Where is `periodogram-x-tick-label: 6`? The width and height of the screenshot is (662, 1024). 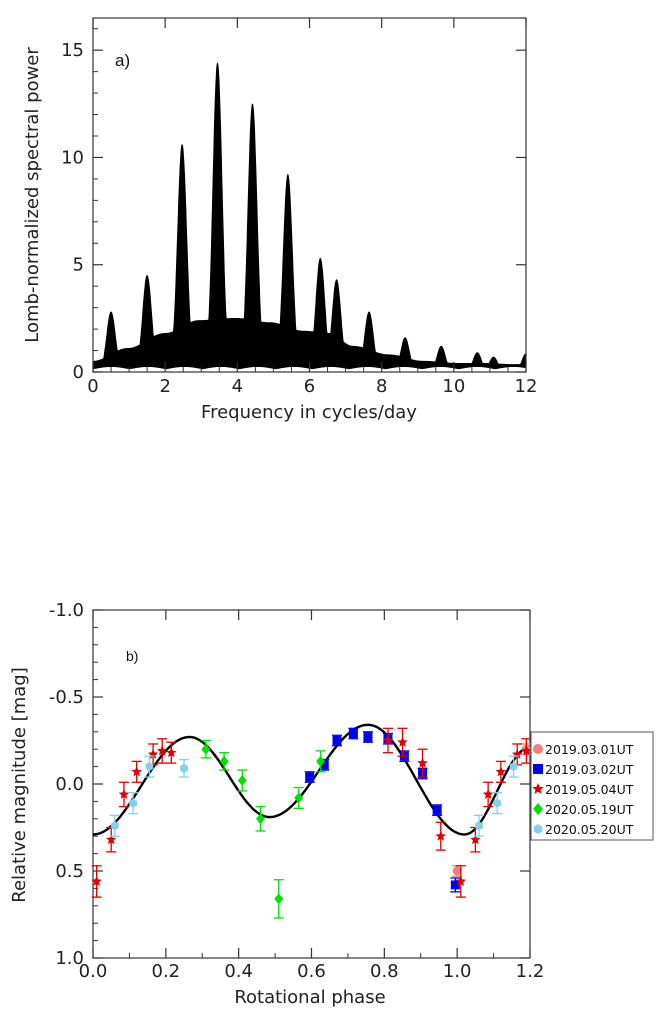
periodogram-x-tick-label: 6 is located at coordinates (309, 386).